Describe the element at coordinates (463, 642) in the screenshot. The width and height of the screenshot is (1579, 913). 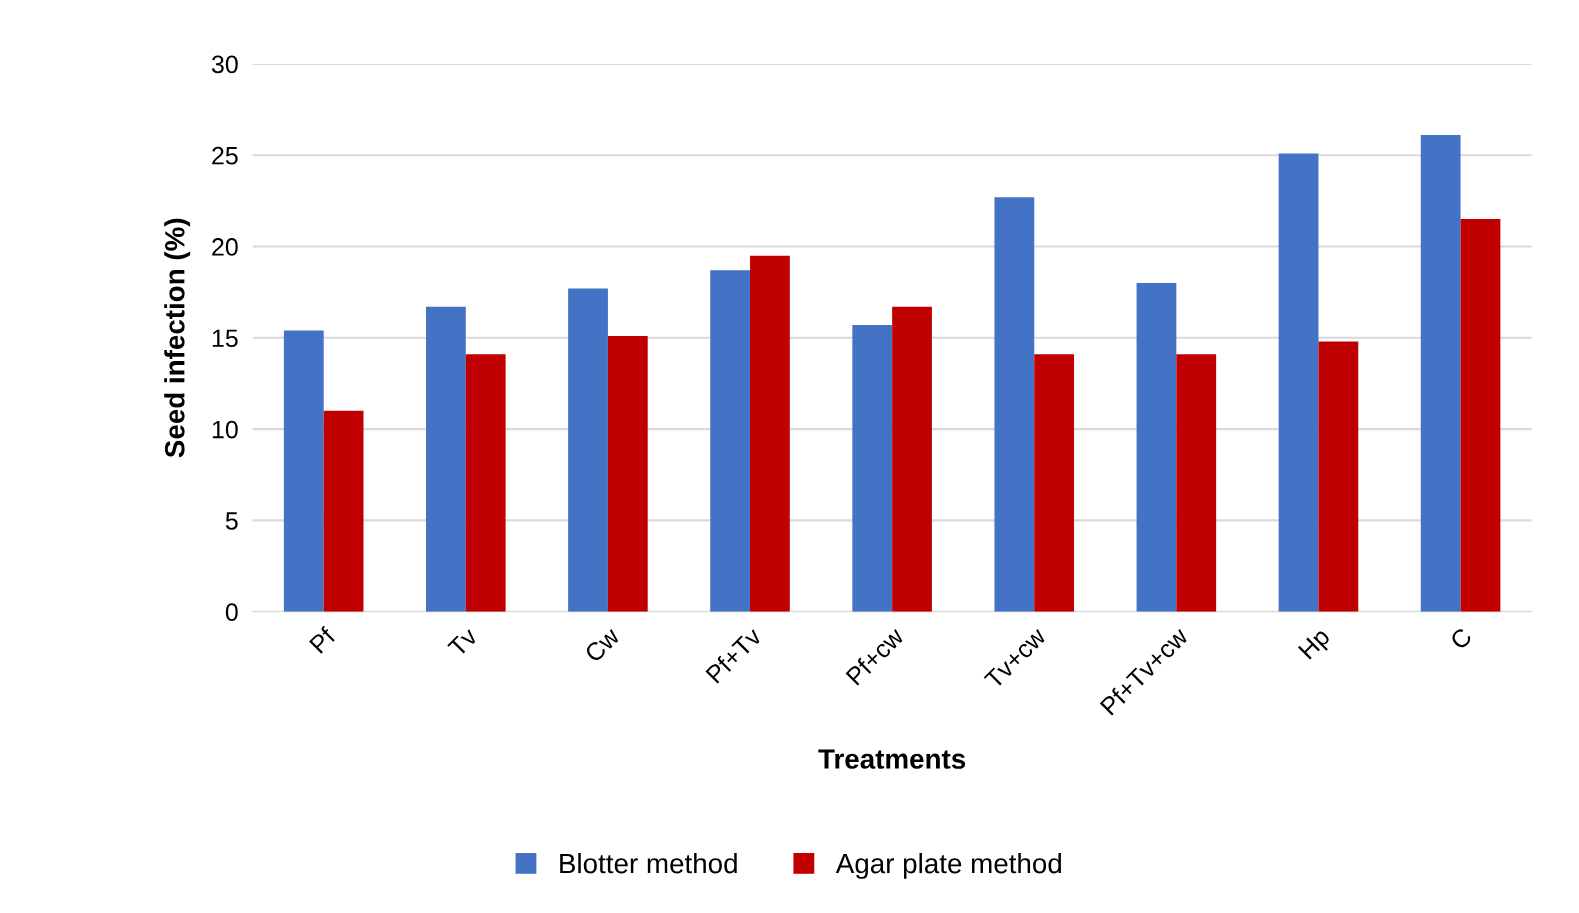
I see `x-tick-label: Tv` at that location.